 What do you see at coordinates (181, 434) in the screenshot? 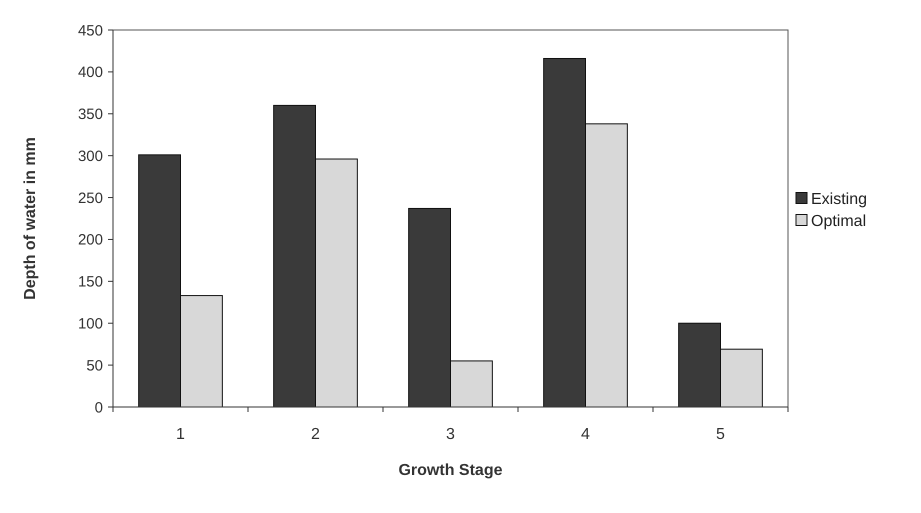
I see `x-tick-label: 1` at bounding box center [181, 434].